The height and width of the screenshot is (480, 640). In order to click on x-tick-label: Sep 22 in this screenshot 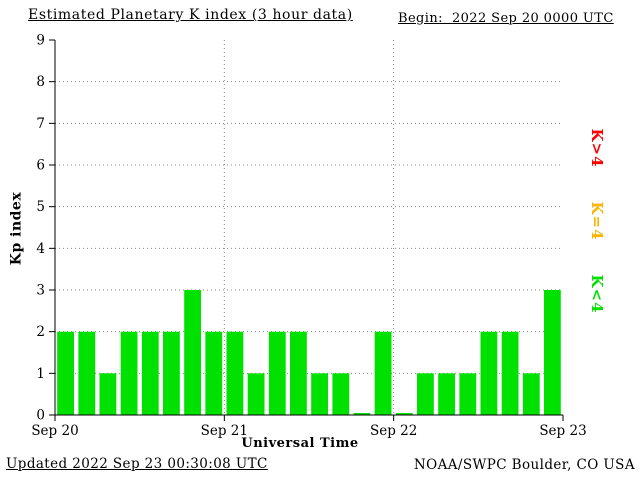, I will do `click(393, 431)`.